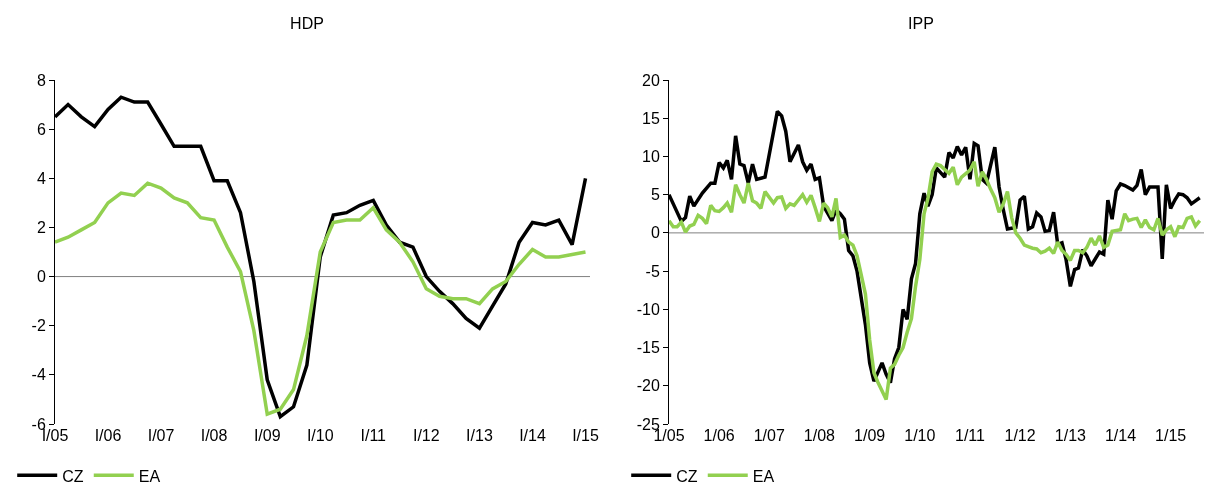 The image size is (1228, 504). What do you see at coordinates (585, 435) in the screenshot?
I see `x-tick-label: I/15` at bounding box center [585, 435].